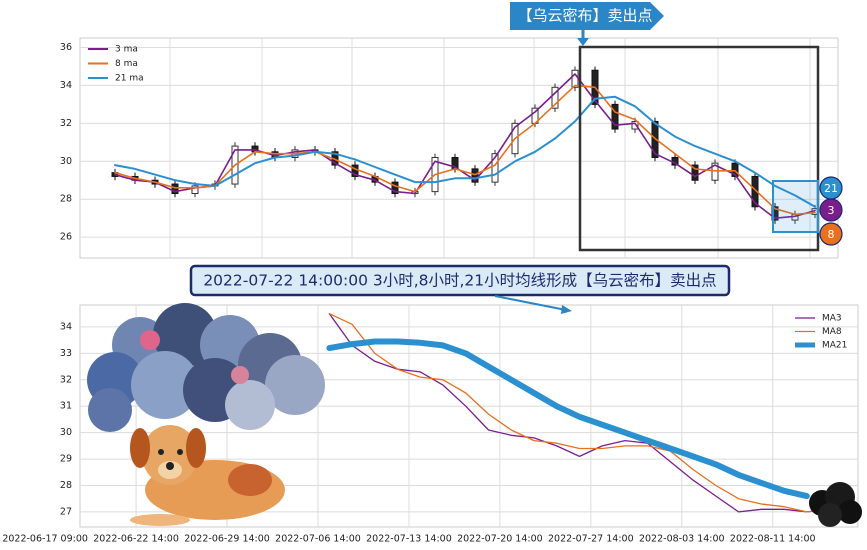 The width and height of the screenshot is (867, 550). I want to click on legend-label: 3 ma, so click(126, 50).